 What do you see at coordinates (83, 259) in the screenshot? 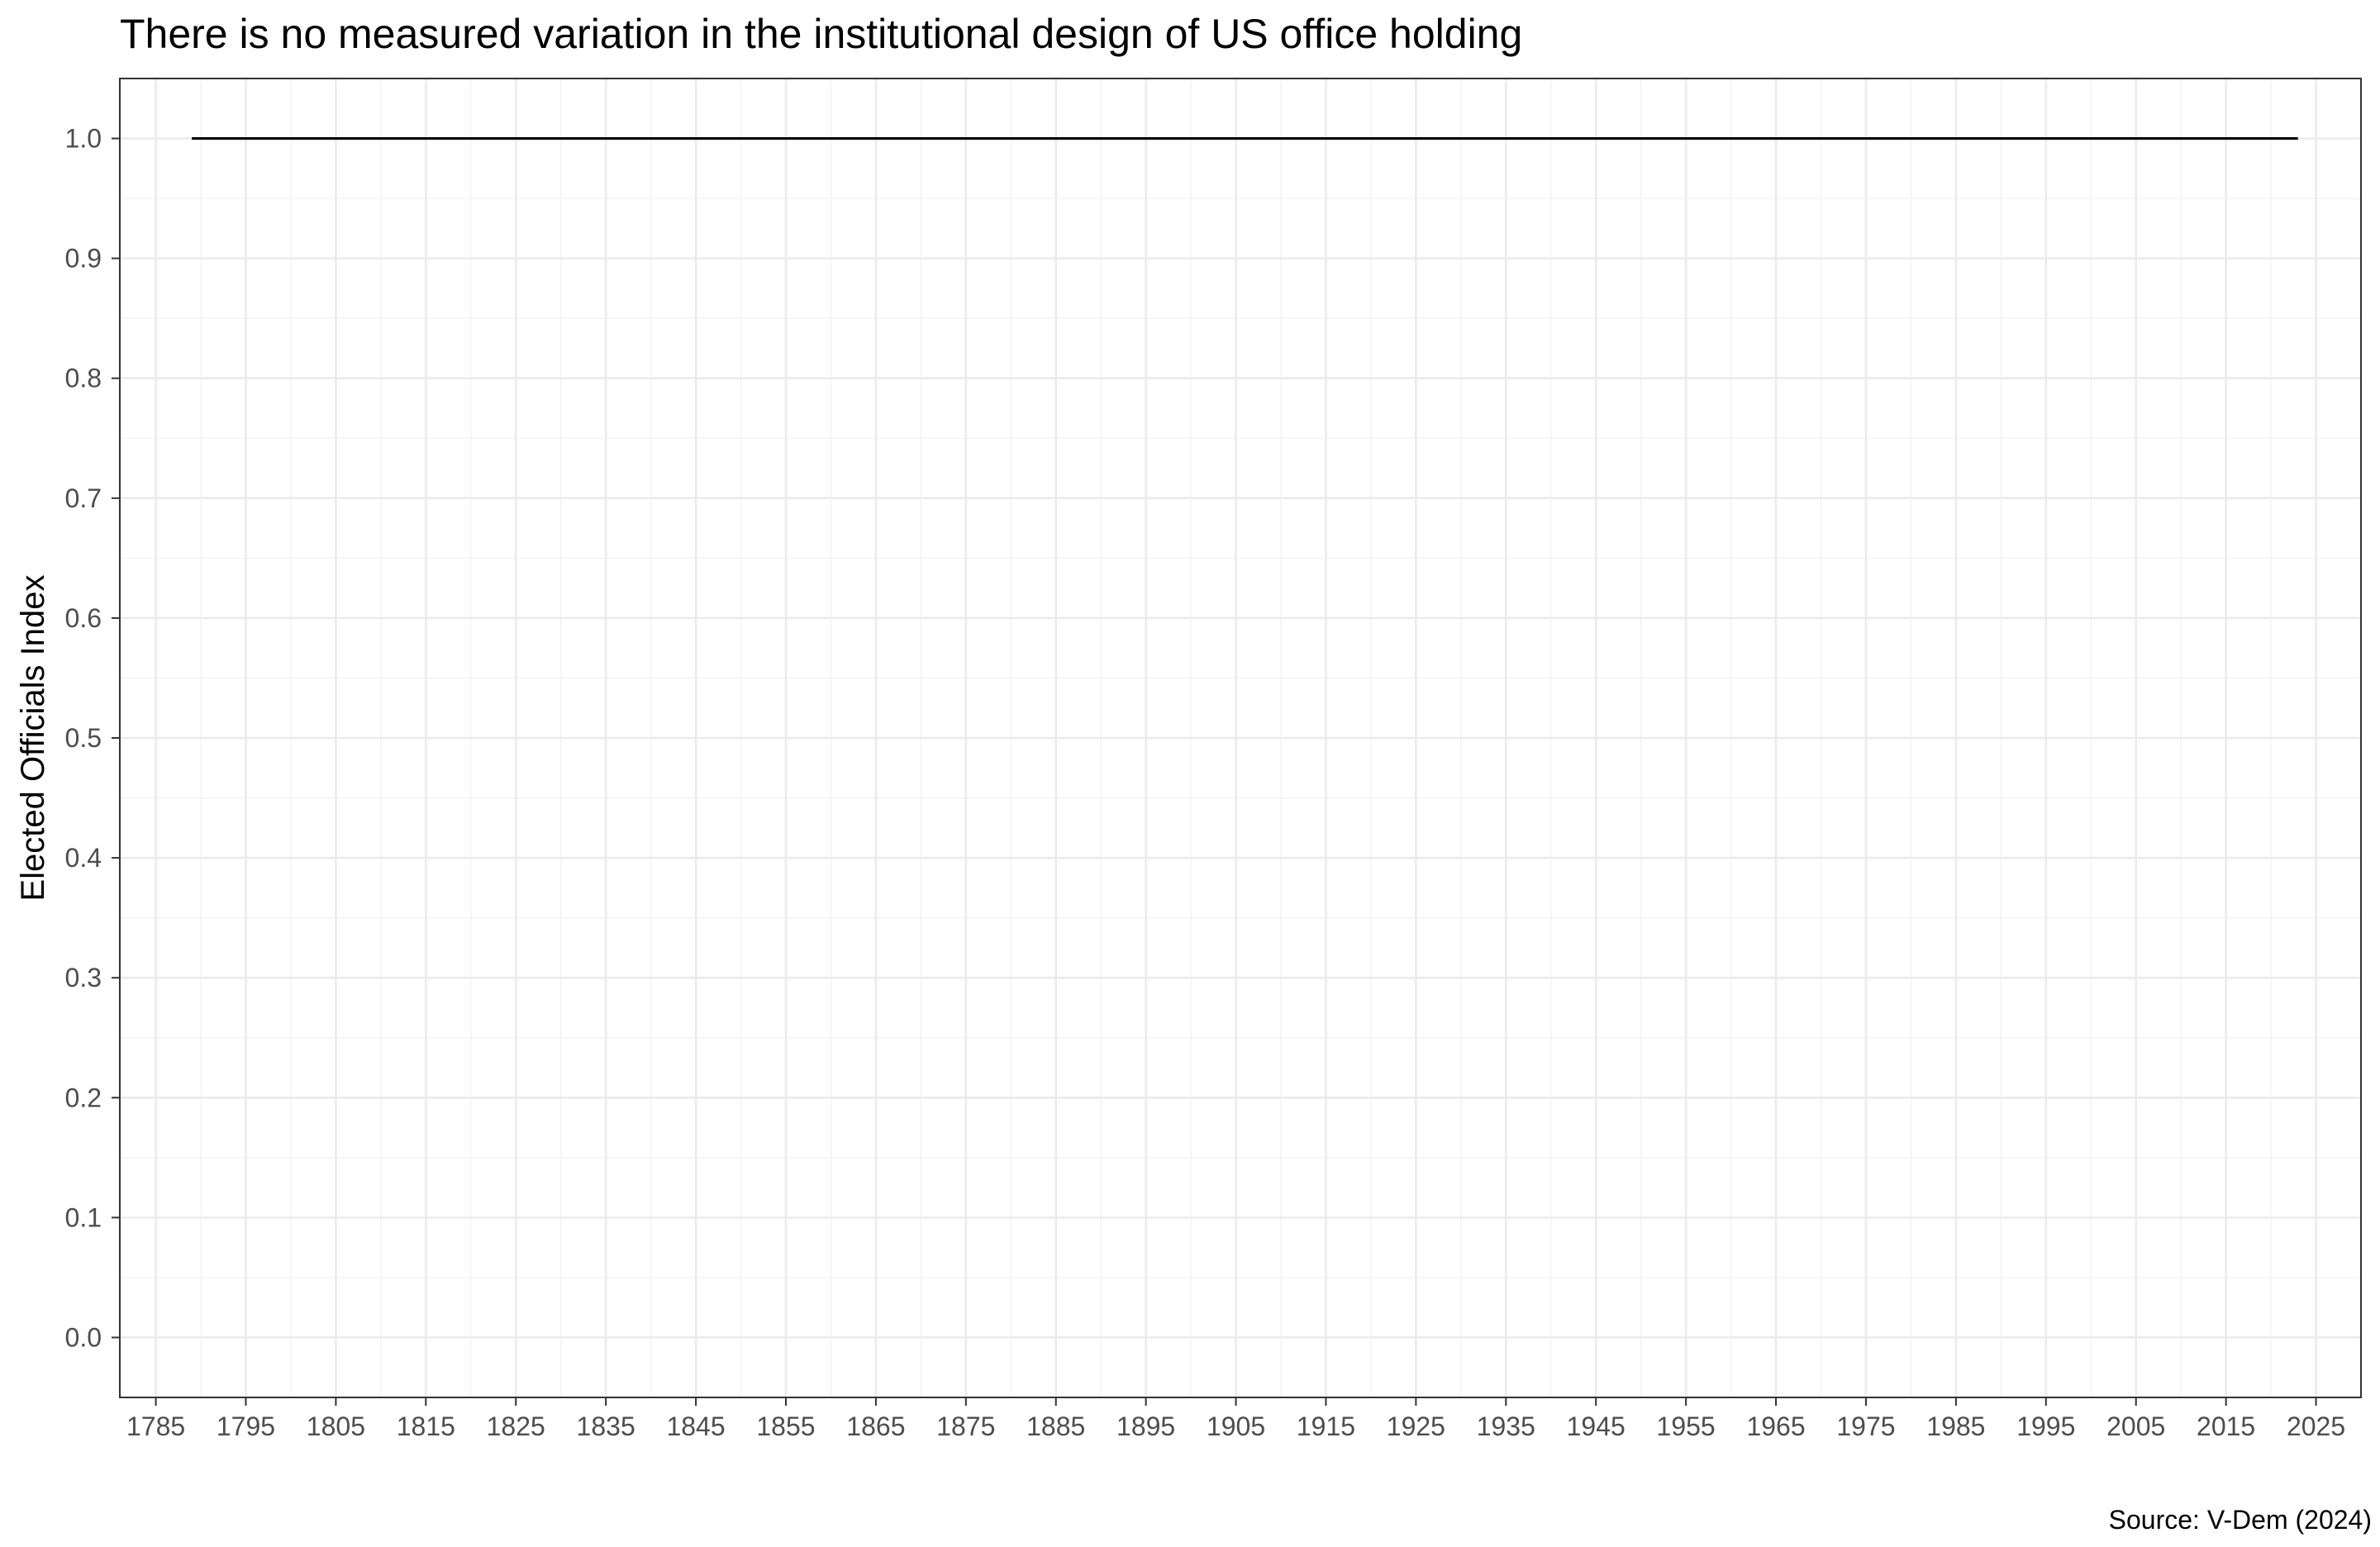
I see `y-tick-label: 0.9` at bounding box center [83, 259].